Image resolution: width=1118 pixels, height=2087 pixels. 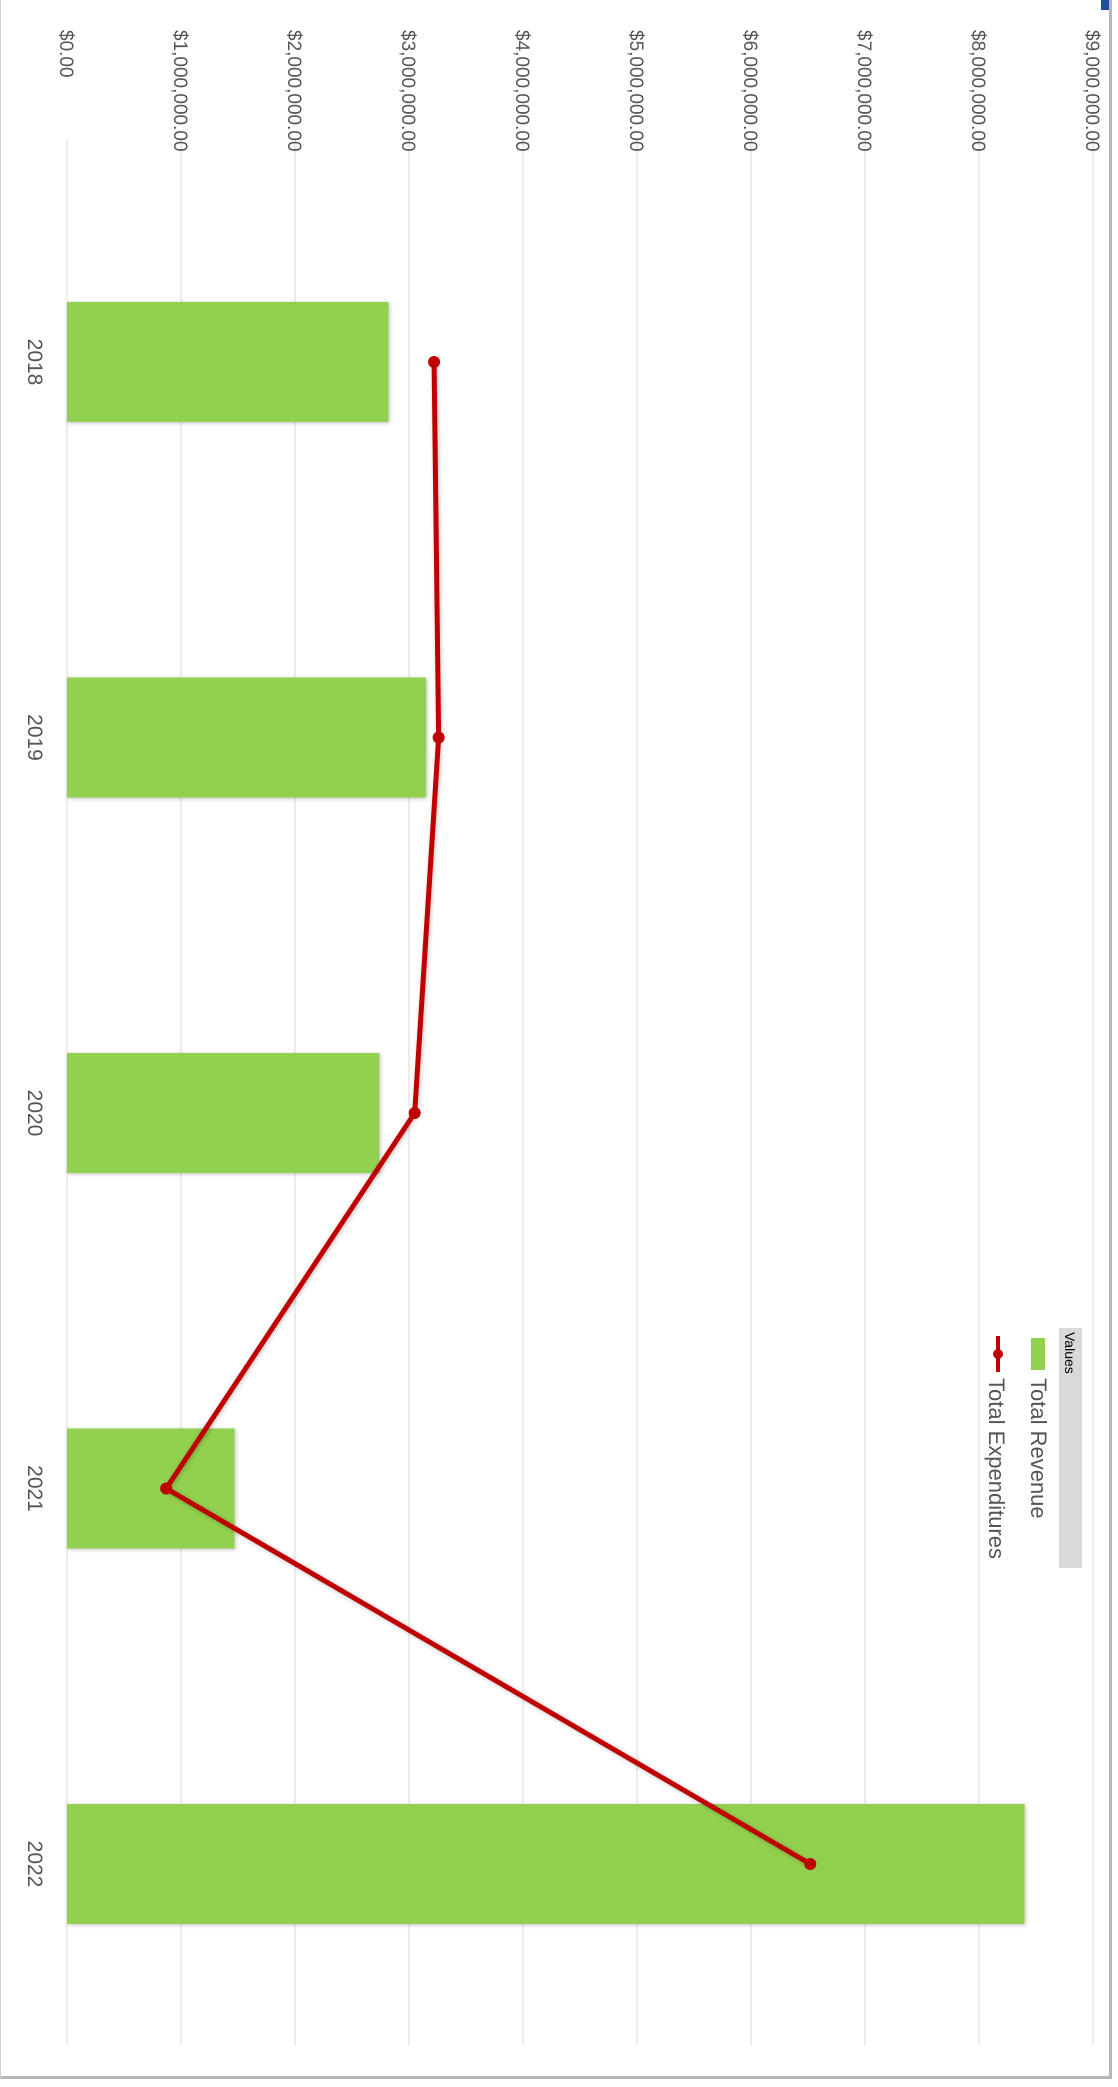 I want to click on point-total-expenditures-2021, so click(x=166, y=1488).